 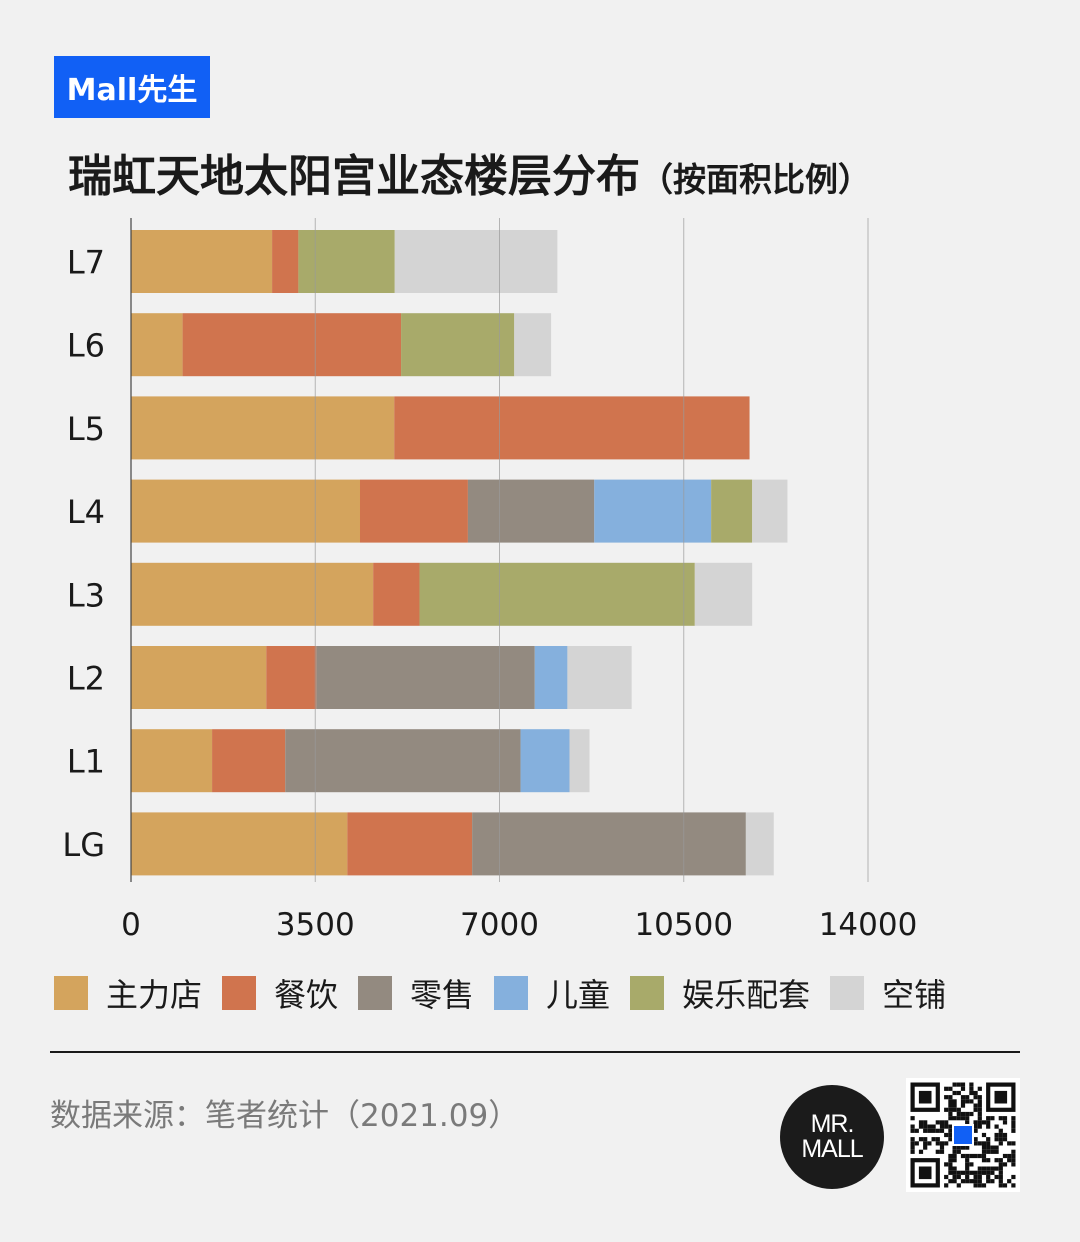 What do you see at coordinates (86, 429) in the screenshot?
I see `y-tick-label: L5` at bounding box center [86, 429].